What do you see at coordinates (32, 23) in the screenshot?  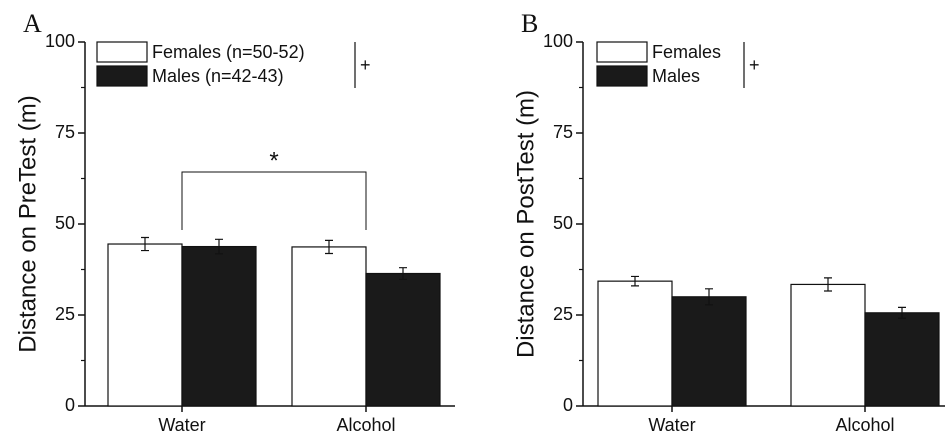 I see `panel-label: A` at bounding box center [32, 23].